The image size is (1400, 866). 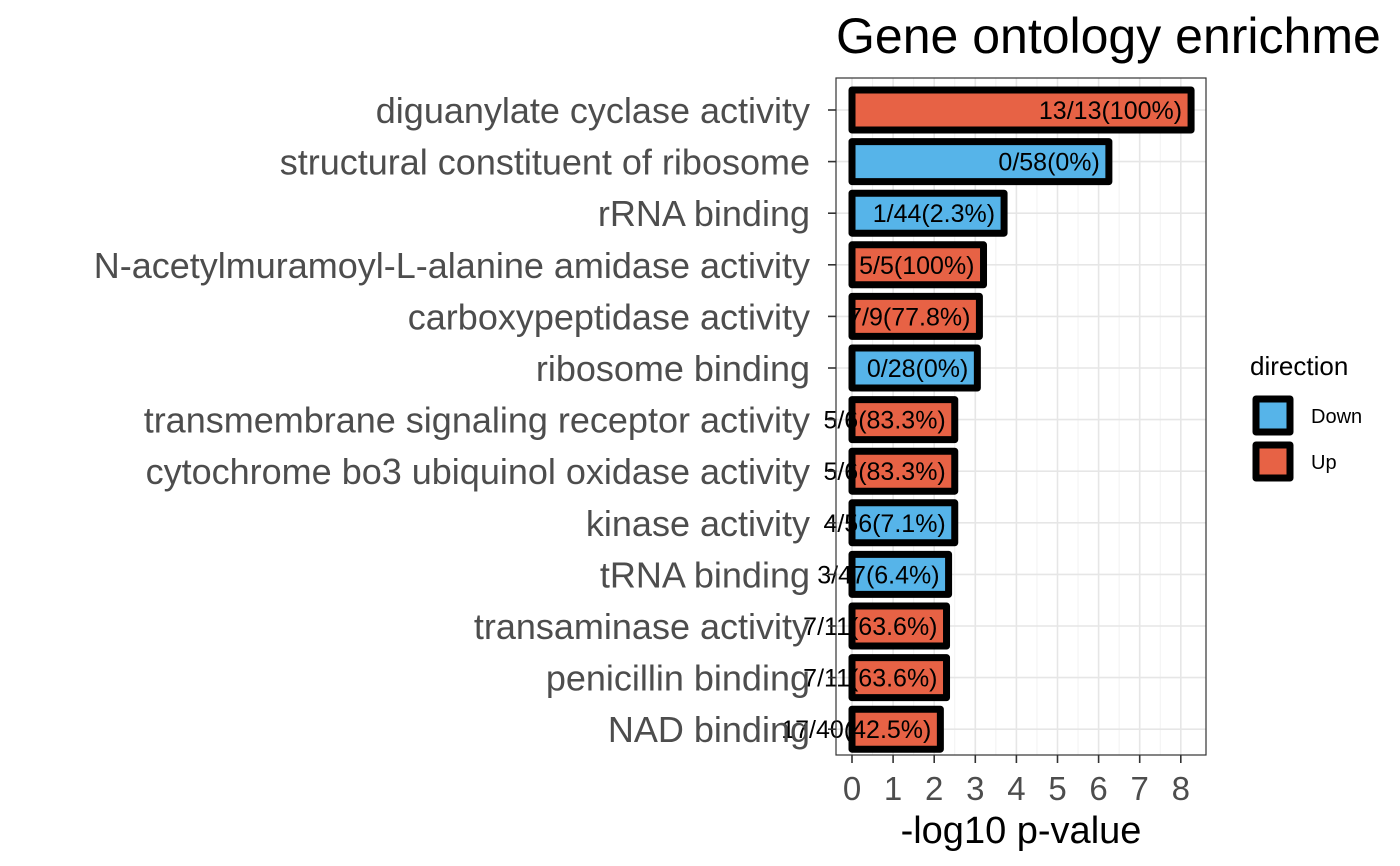 What do you see at coordinates (909, 317) in the screenshot?
I see `bar-label: 7/9(77.8%)` at bounding box center [909, 317].